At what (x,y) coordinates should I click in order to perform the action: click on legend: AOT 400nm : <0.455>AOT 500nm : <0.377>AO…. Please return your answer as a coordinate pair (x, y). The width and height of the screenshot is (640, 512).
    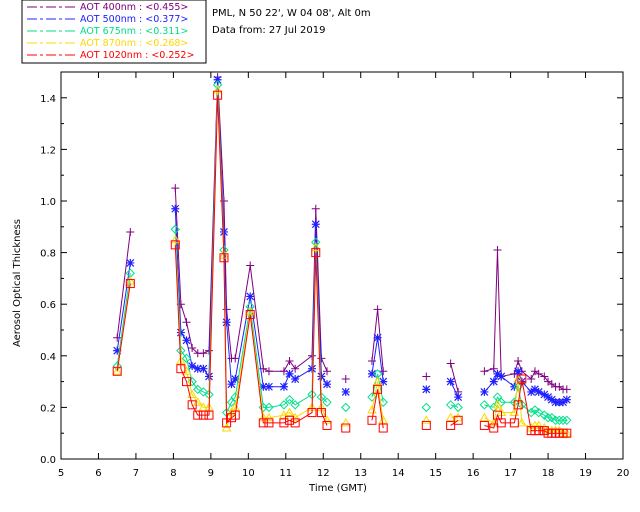
    Looking at the image, I should click on (114, 32).